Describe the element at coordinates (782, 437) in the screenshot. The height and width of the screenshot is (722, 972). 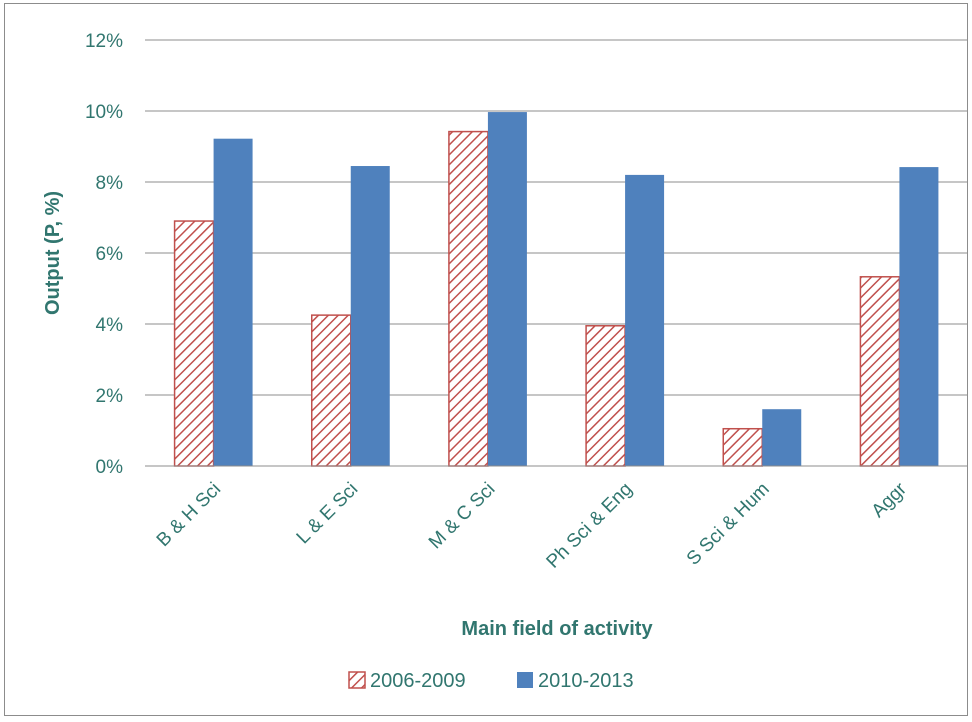
I see `bar-2010-2013-s-sci-hum` at that location.